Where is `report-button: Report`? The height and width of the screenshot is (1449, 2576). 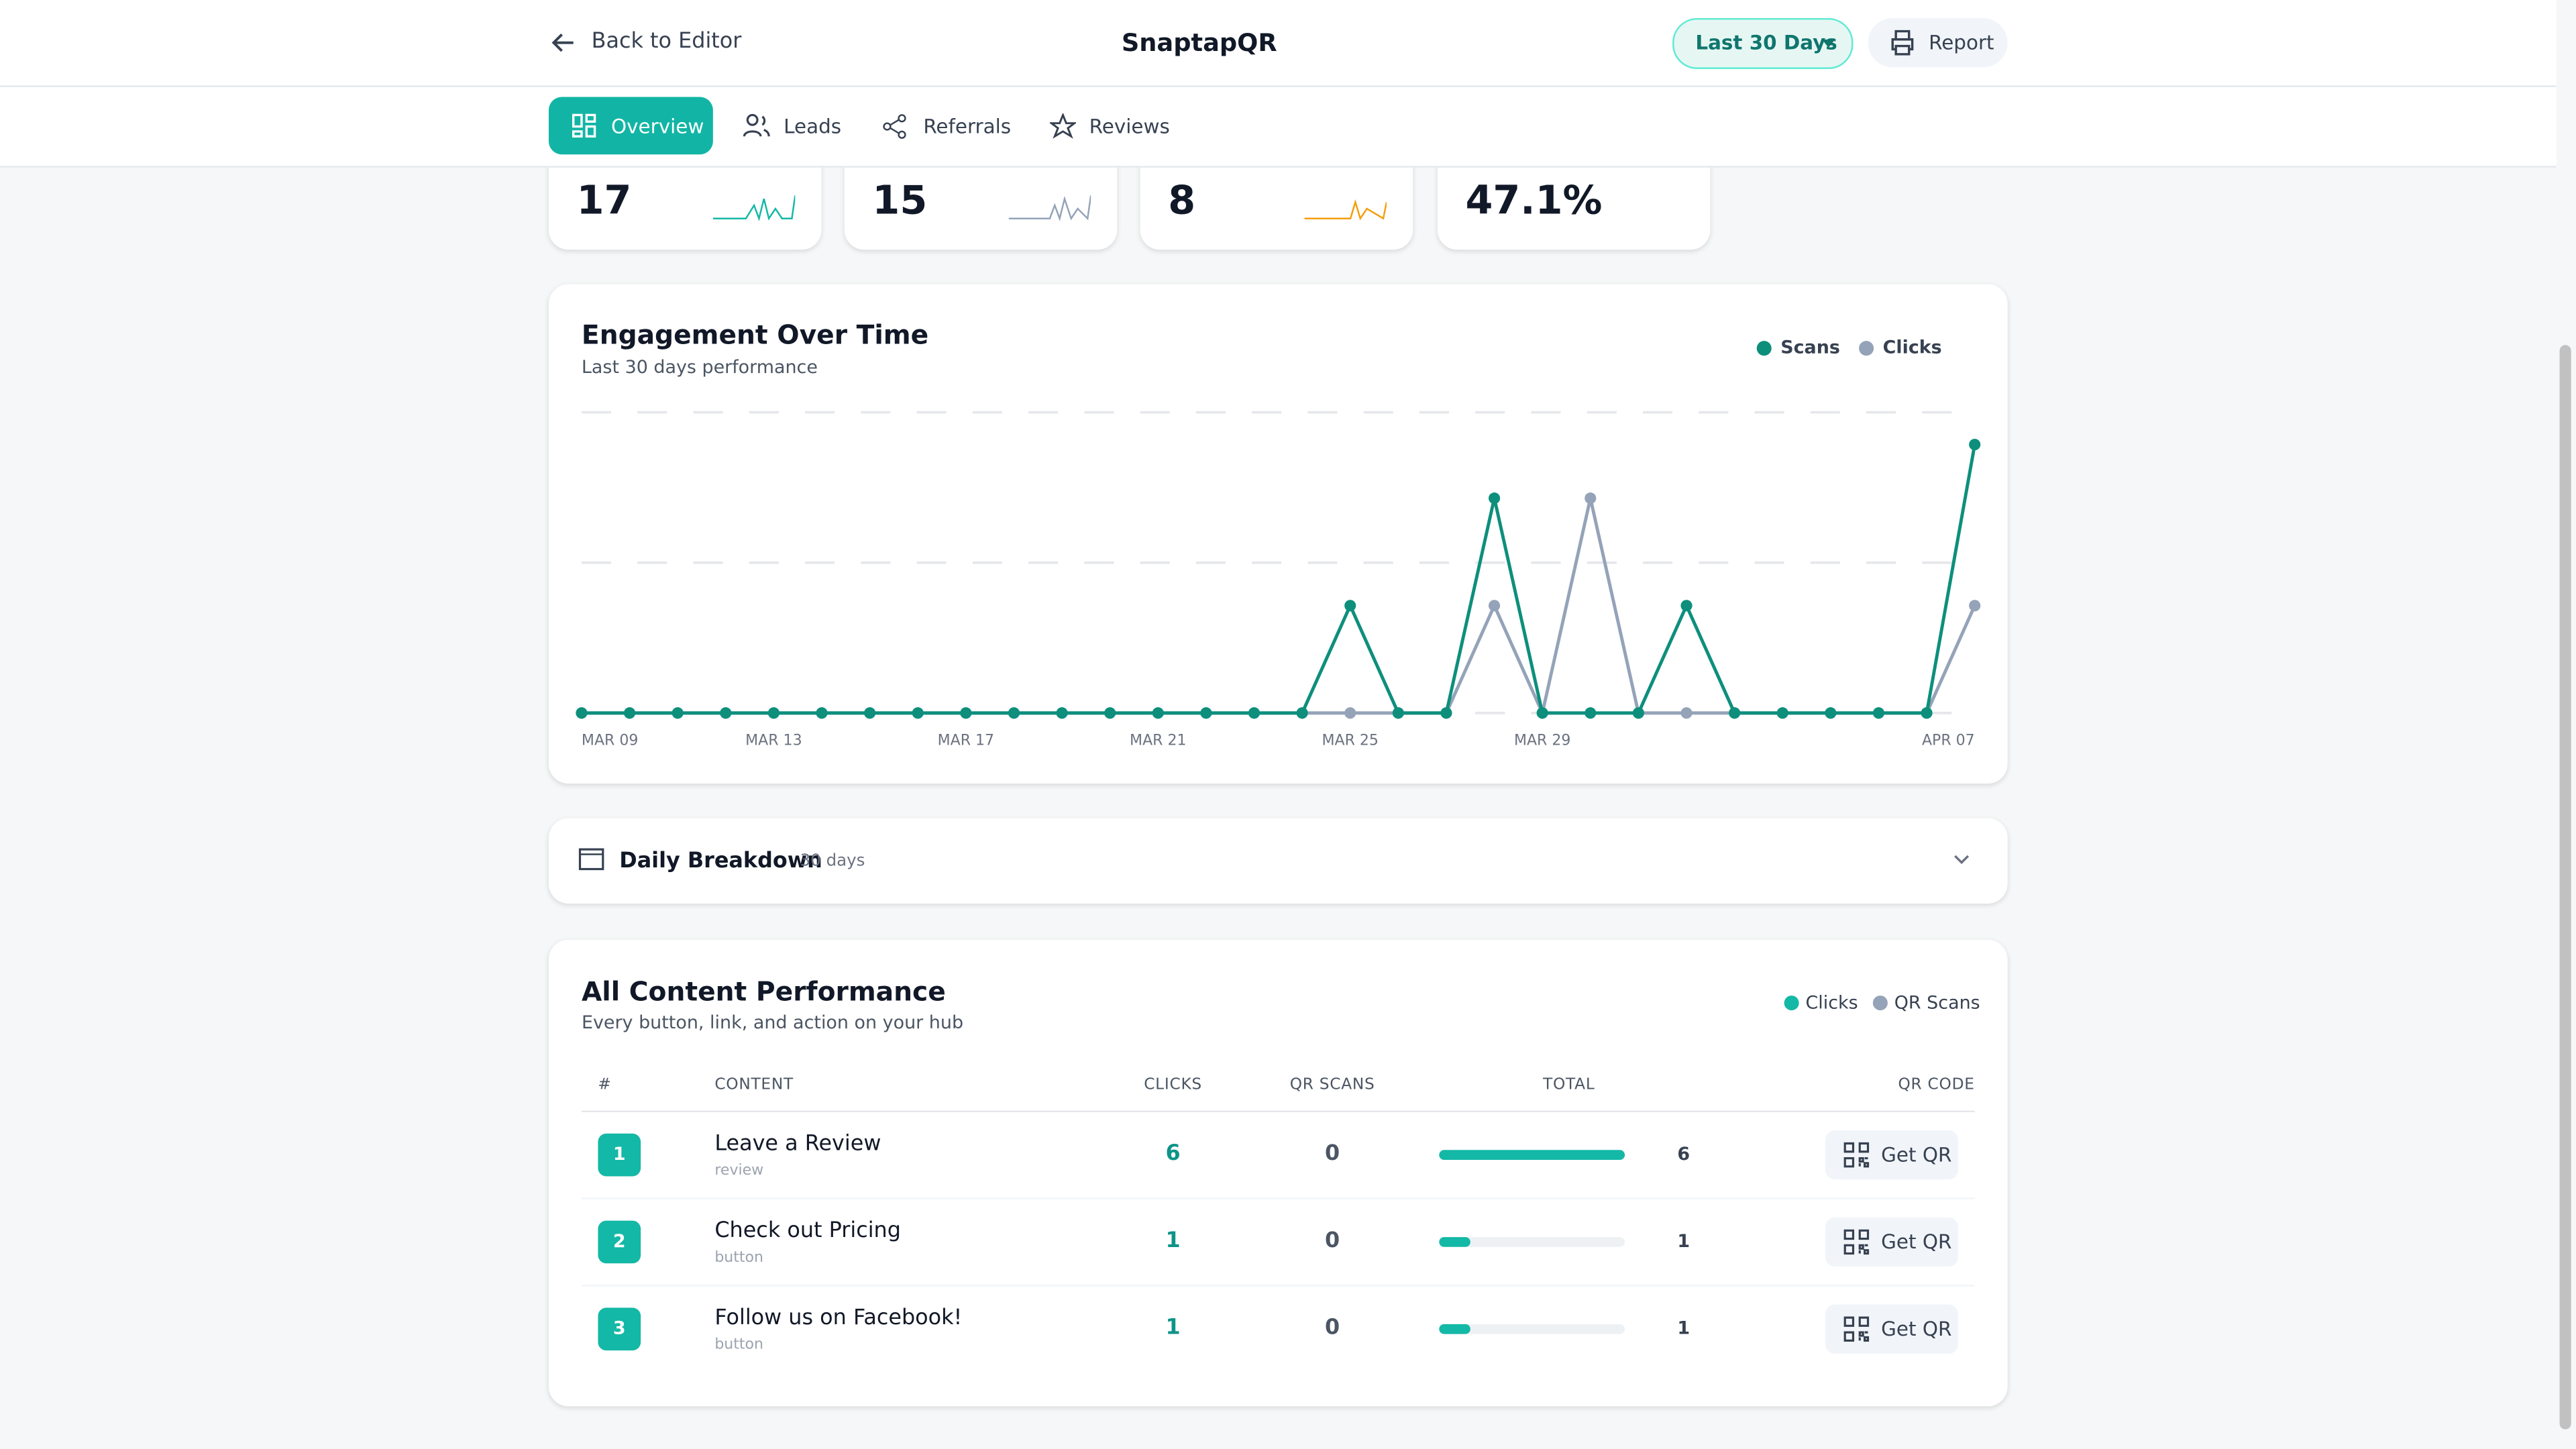 report-button: Report is located at coordinates (1938, 42).